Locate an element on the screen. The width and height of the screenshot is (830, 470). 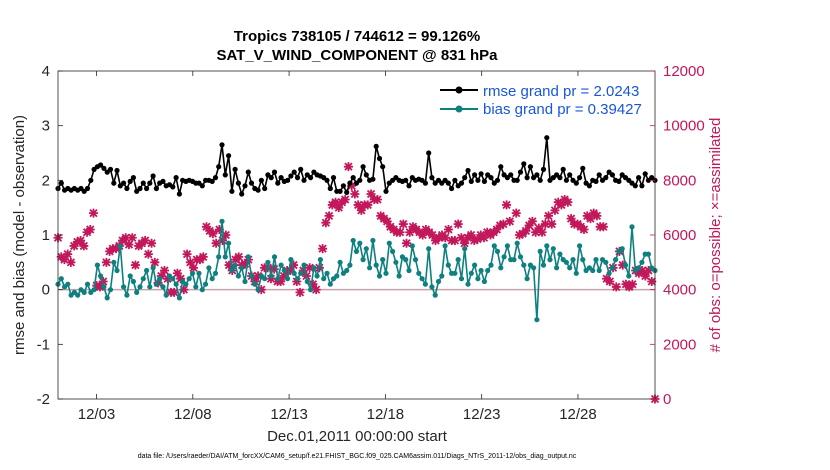
y-left-tick-label: 2 is located at coordinates (46, 180).